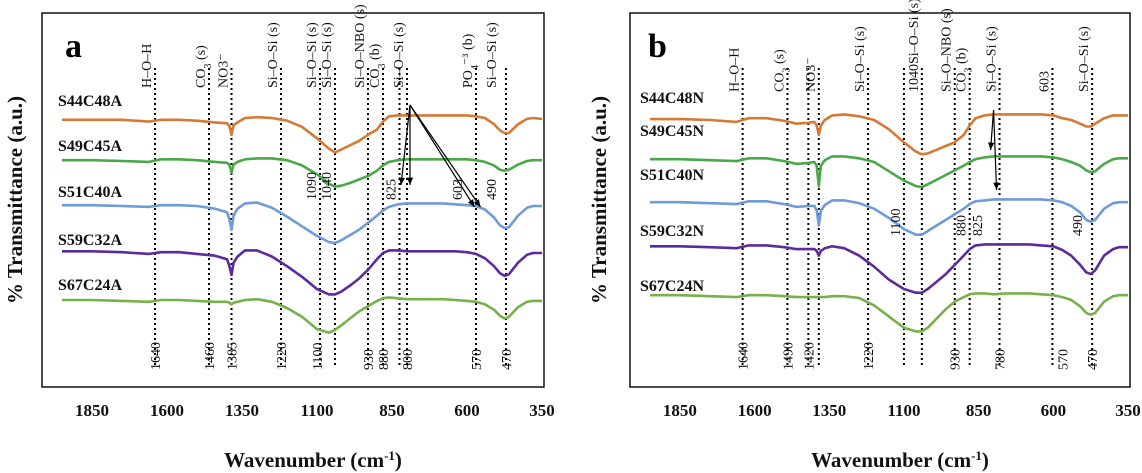  What do you see at coordinates (90, 192) in the screenshot?
I see `sample-label: S51C40A` at bounding box center [90, 192].